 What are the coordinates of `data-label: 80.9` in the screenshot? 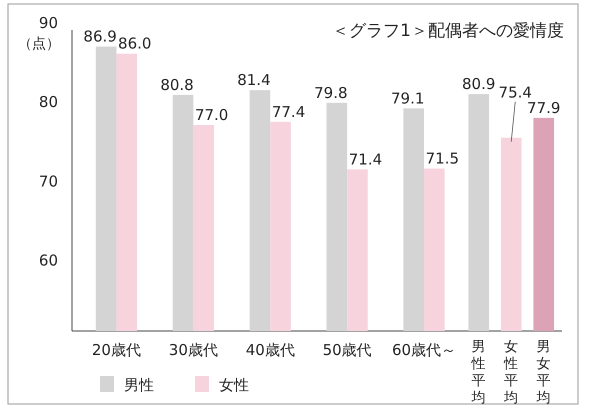 It's located at (479, 84).